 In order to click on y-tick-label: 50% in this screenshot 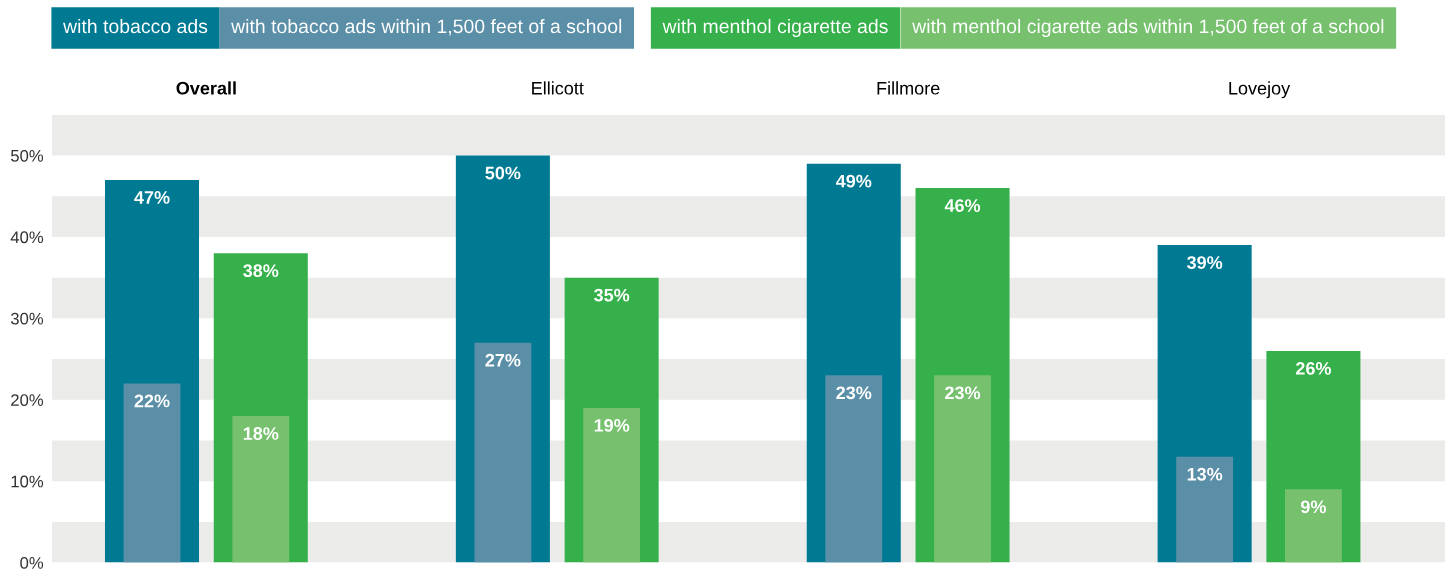, I will do `click(27, 155)`.